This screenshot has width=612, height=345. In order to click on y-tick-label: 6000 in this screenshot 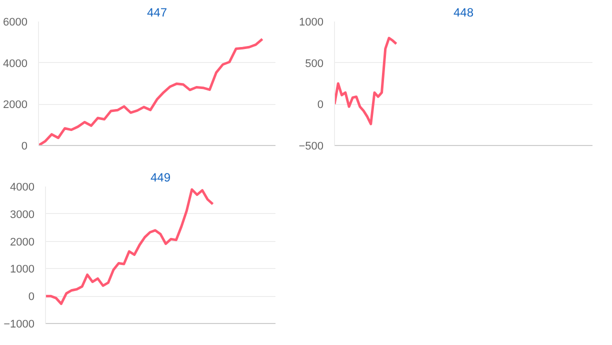, I will do `click(15, 22)`.